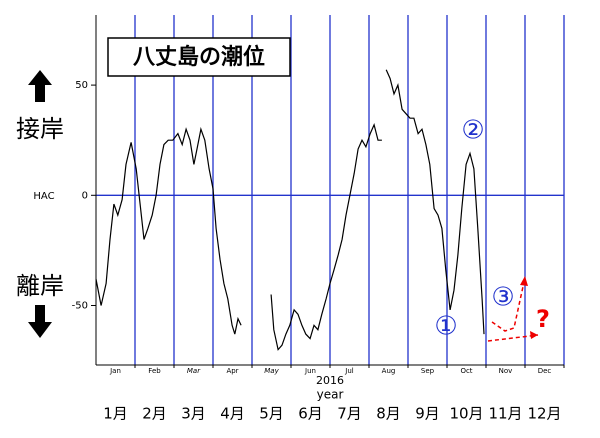 The width and height of the screenshot is (600, 438). I want to click on month-label: 1月, so click(115, 414).